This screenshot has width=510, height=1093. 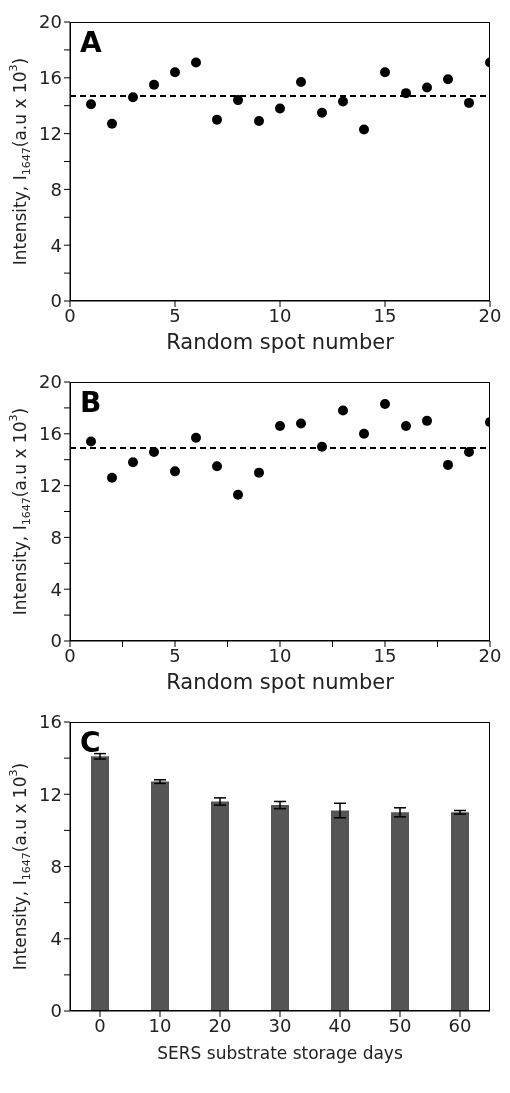 What do you see at coordinates (91, 42) in the screenshot?
I see `annotation: A` at bounding box center [91, 42].